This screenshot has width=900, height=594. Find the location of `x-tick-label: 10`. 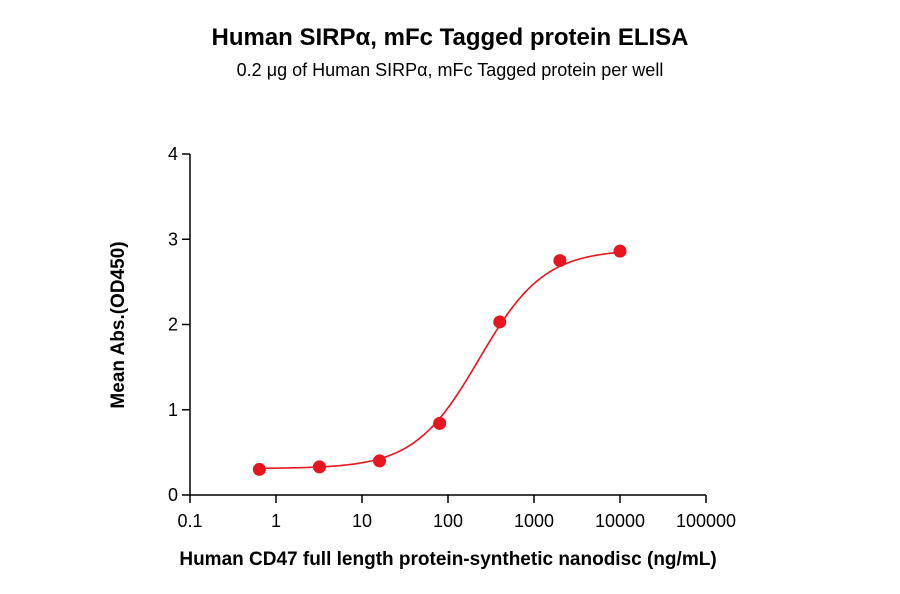

x-tick-label: 10 is located at coordinates (362, 521).